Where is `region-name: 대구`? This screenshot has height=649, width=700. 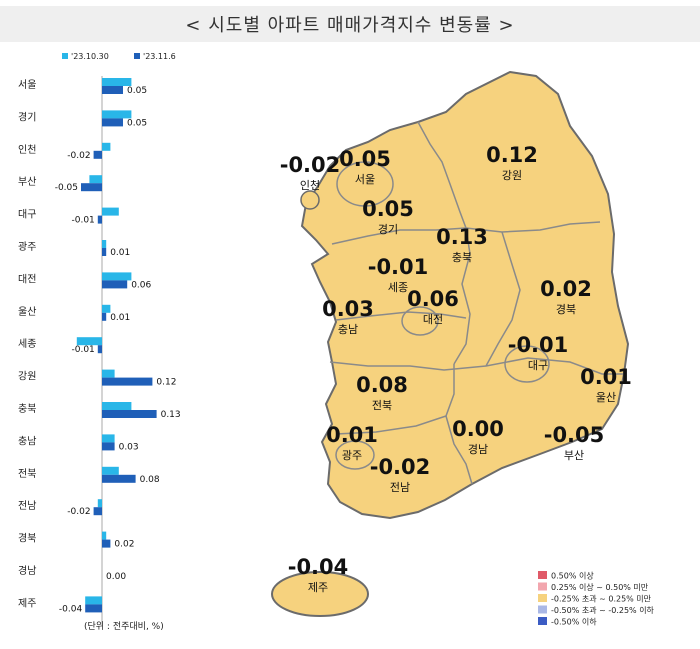 region-name: 대구 is located at coordinates (538, 365).